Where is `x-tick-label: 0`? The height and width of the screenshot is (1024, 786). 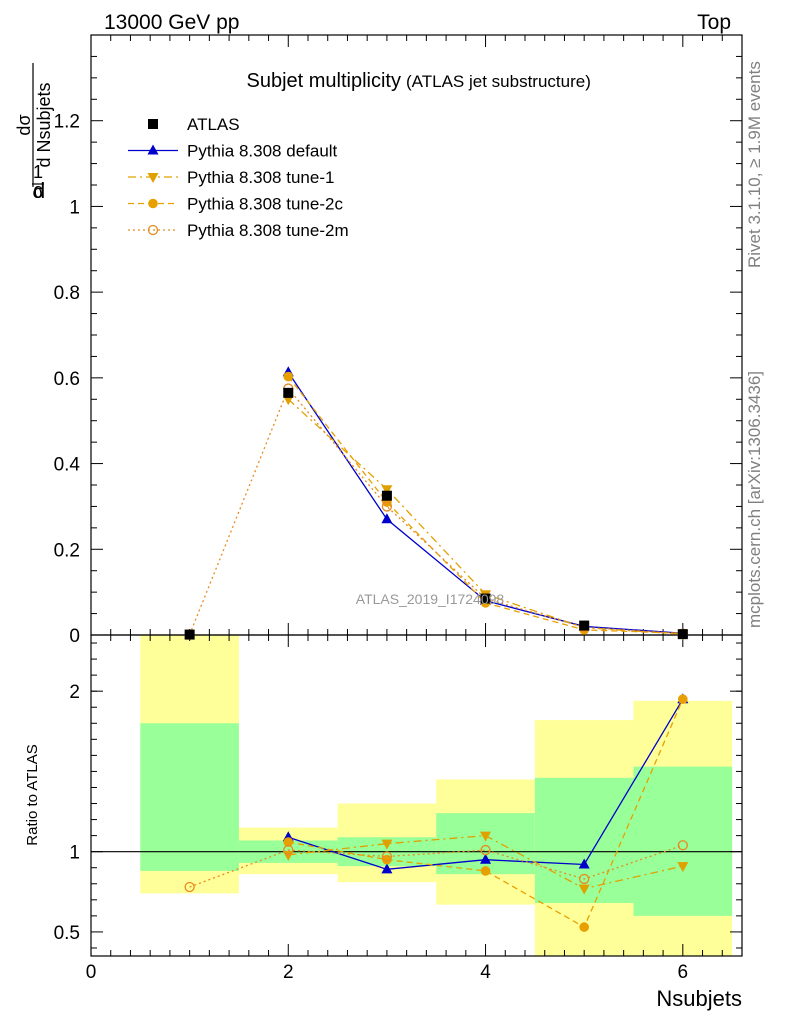 x-tick-label: 0 is located at coordinates (91, 972).